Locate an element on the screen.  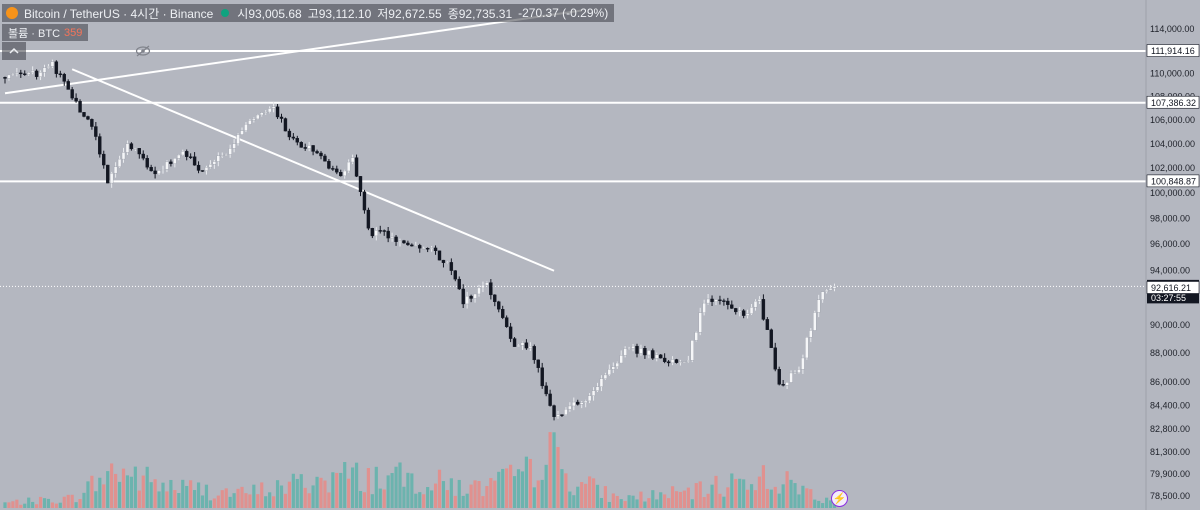
symbol-name: Bitcoin / TetherUS · 4시간 · Binance is located at coordinates (119, 13).